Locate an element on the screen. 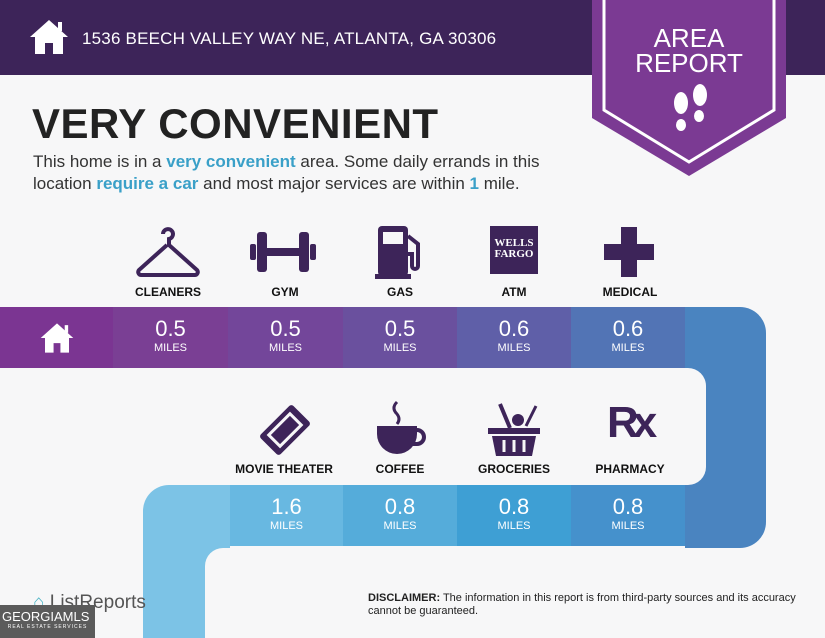 The width and height of the screenshot is (825, 638). rx-icon: Rx is located at coordinates (632, 422).